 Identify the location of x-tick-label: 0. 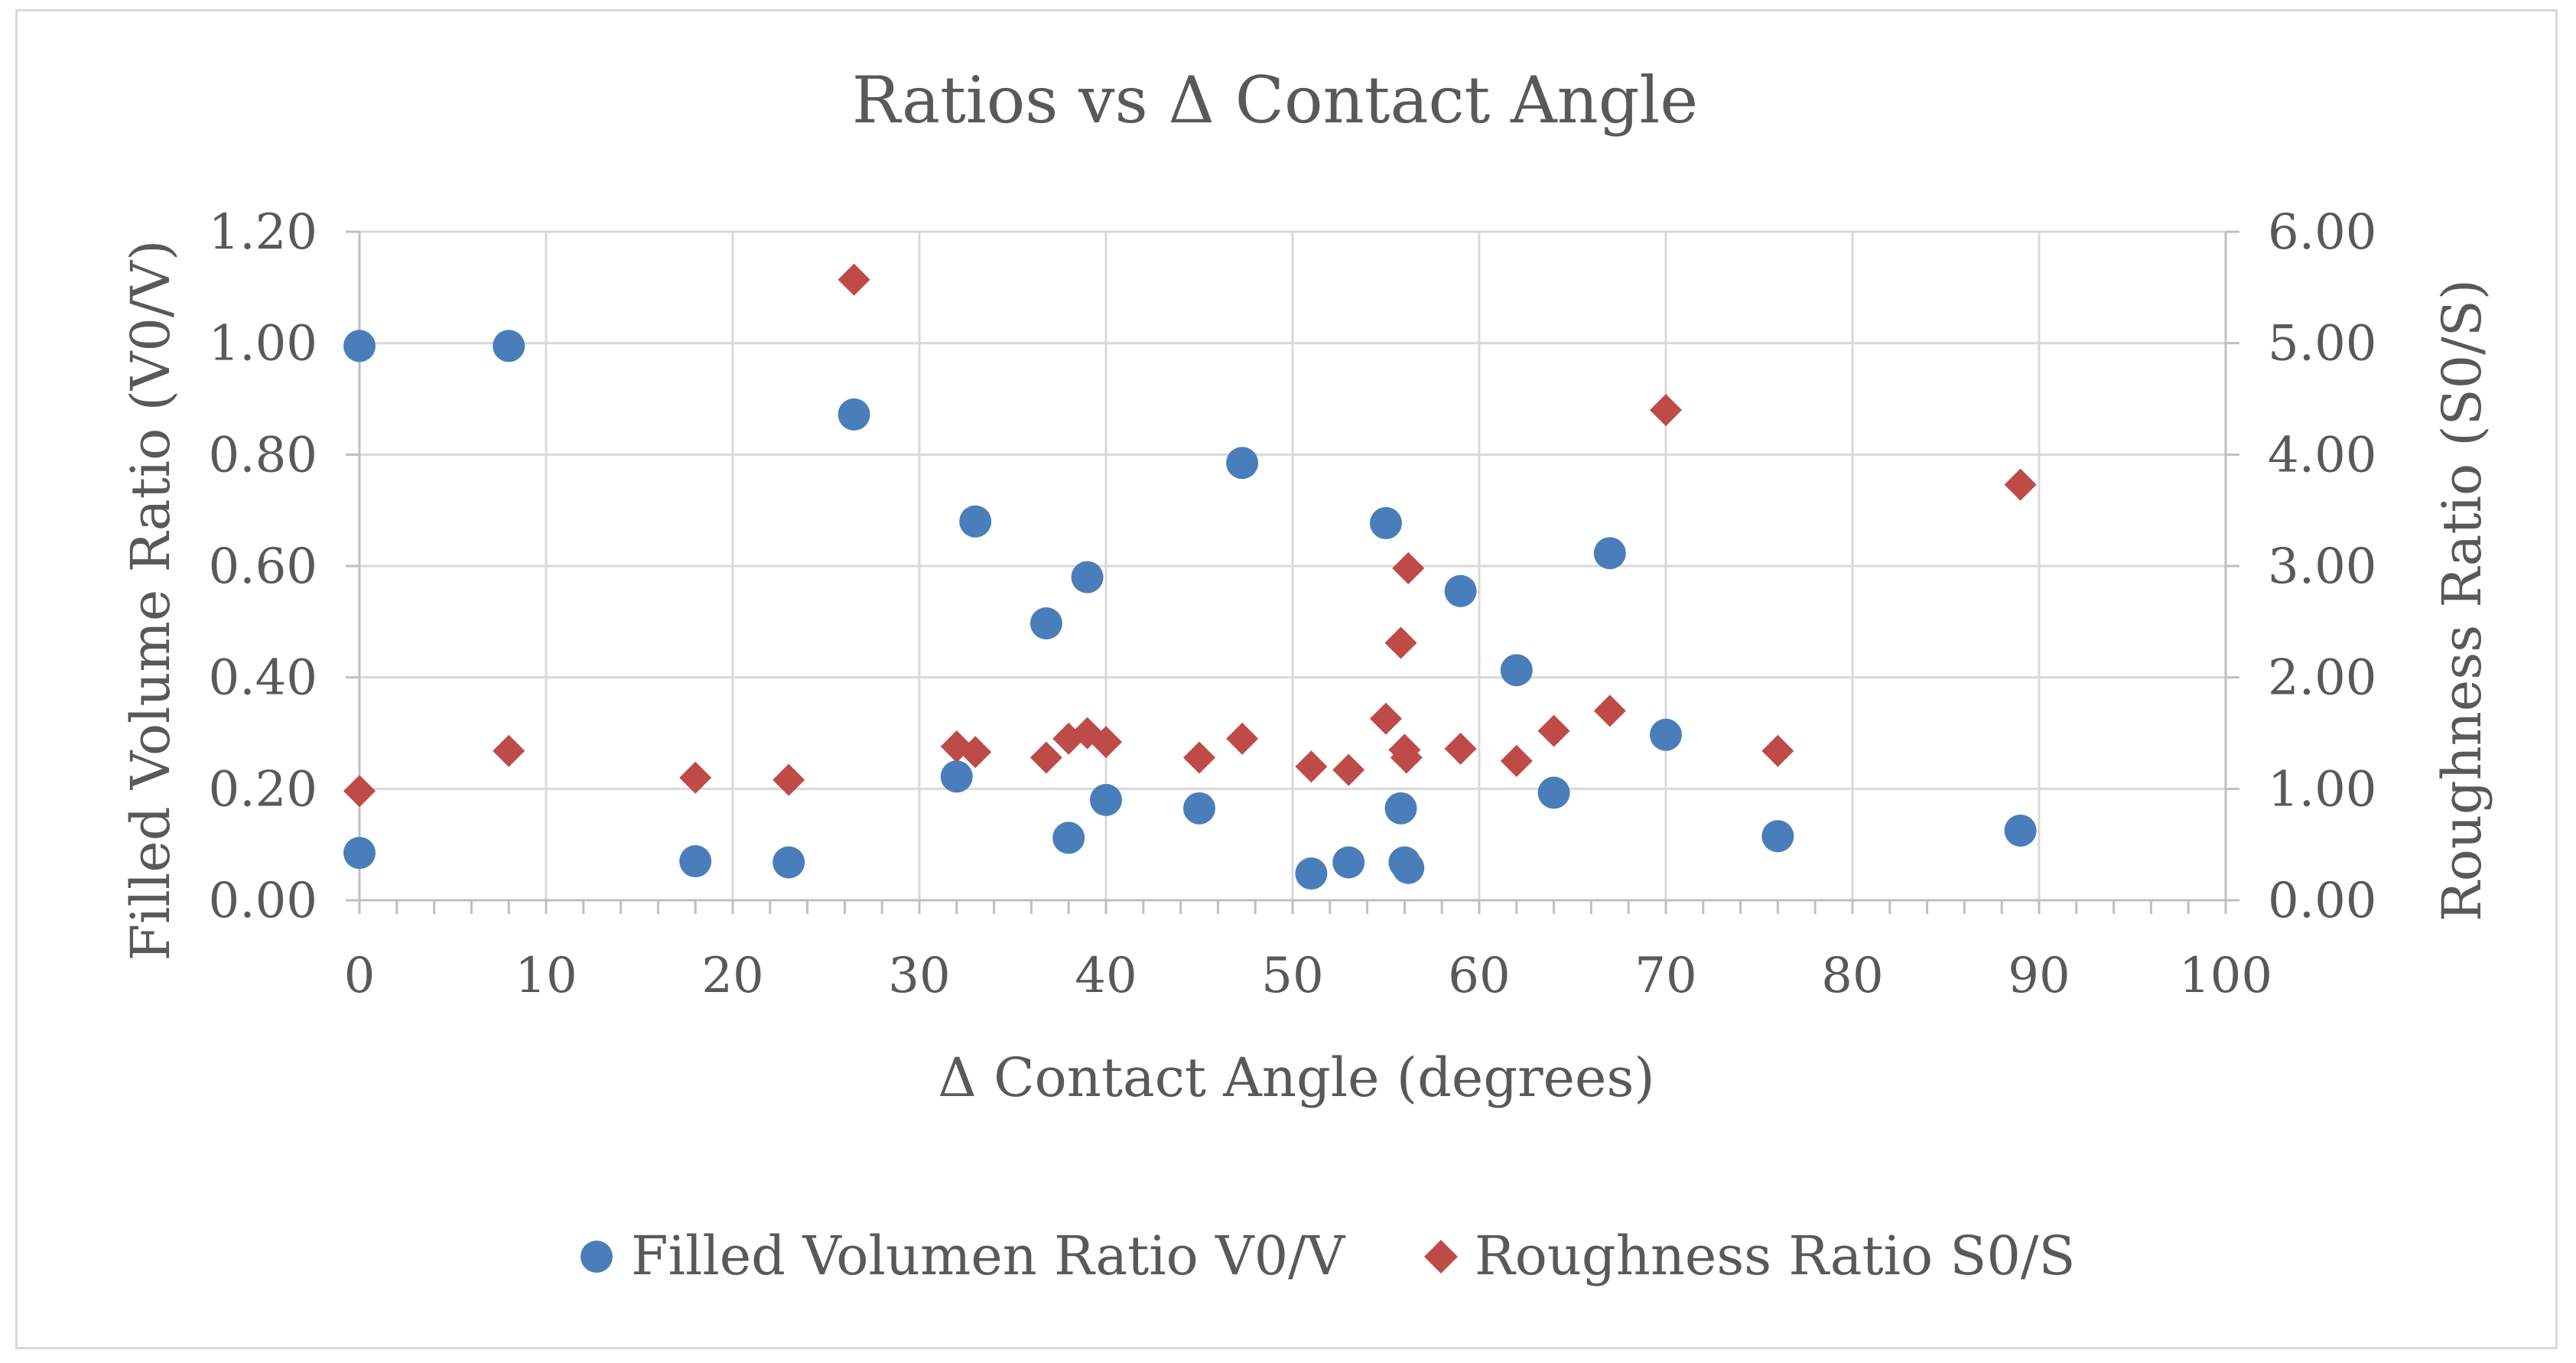
(360, 976).